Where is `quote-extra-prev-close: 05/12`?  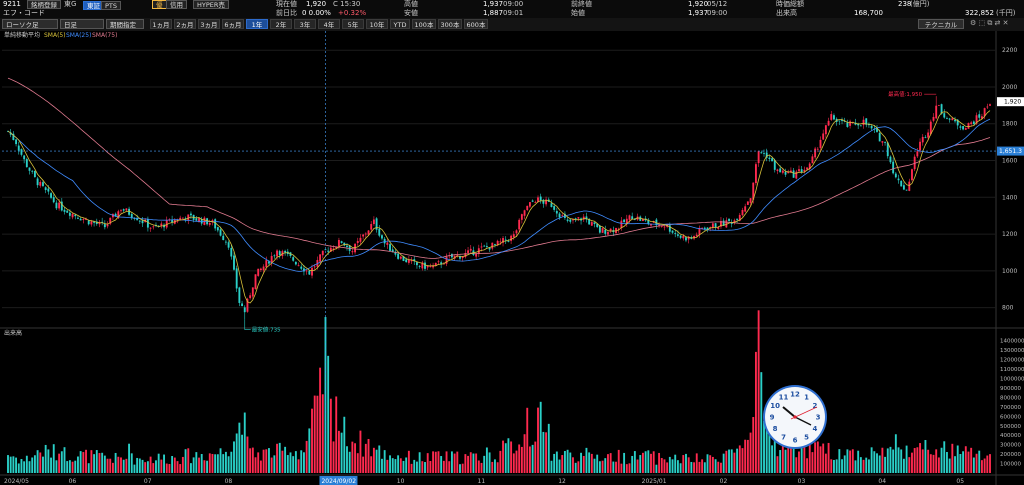
quote-extra-prev-close: 05/12 is located at coordinates (717, 4).